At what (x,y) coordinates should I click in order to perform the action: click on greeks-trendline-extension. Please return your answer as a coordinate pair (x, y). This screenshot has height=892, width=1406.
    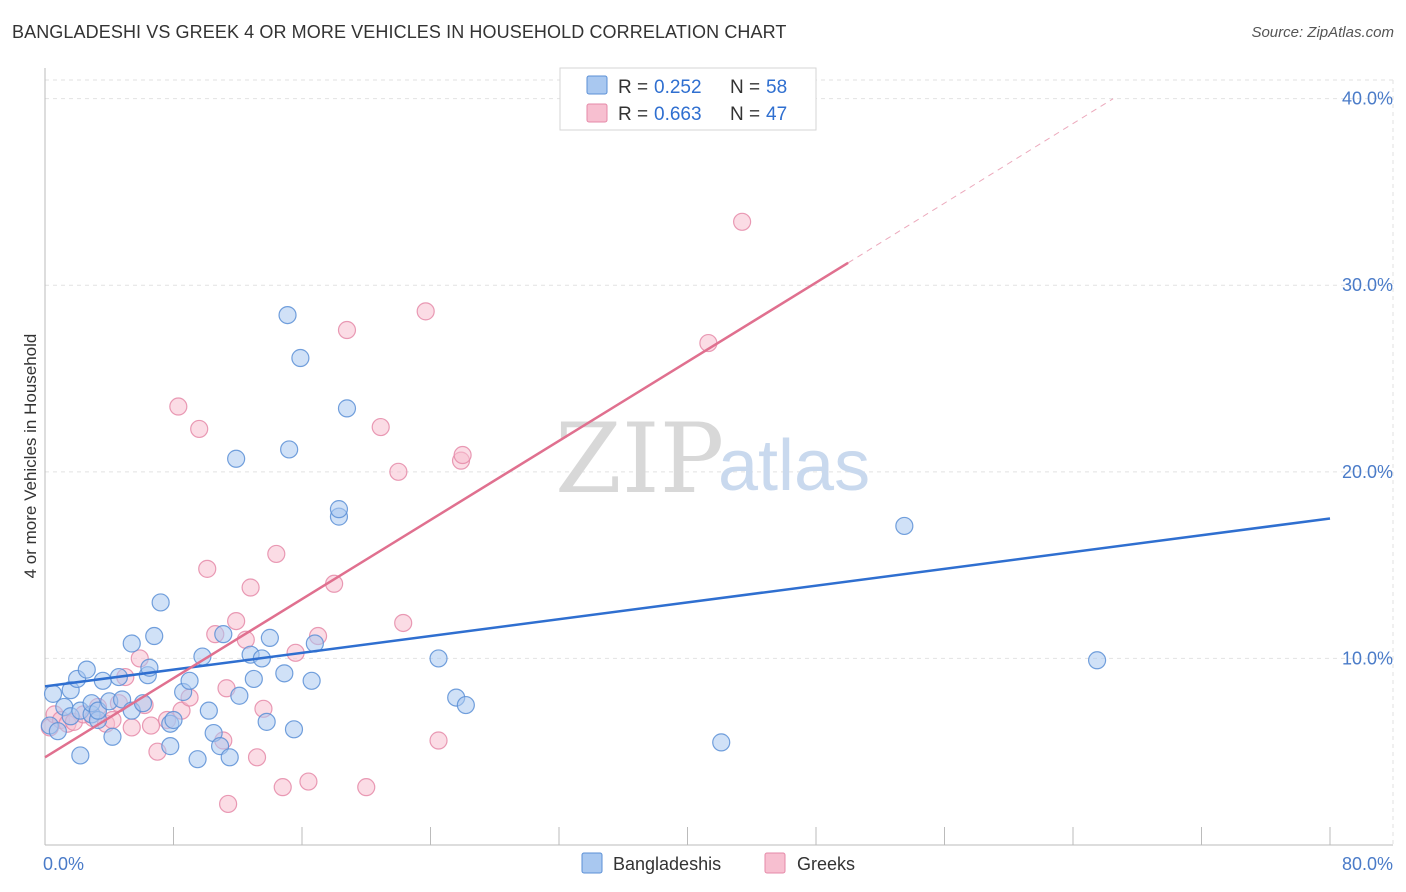
    Looking at the image, I should click on (980, 181).